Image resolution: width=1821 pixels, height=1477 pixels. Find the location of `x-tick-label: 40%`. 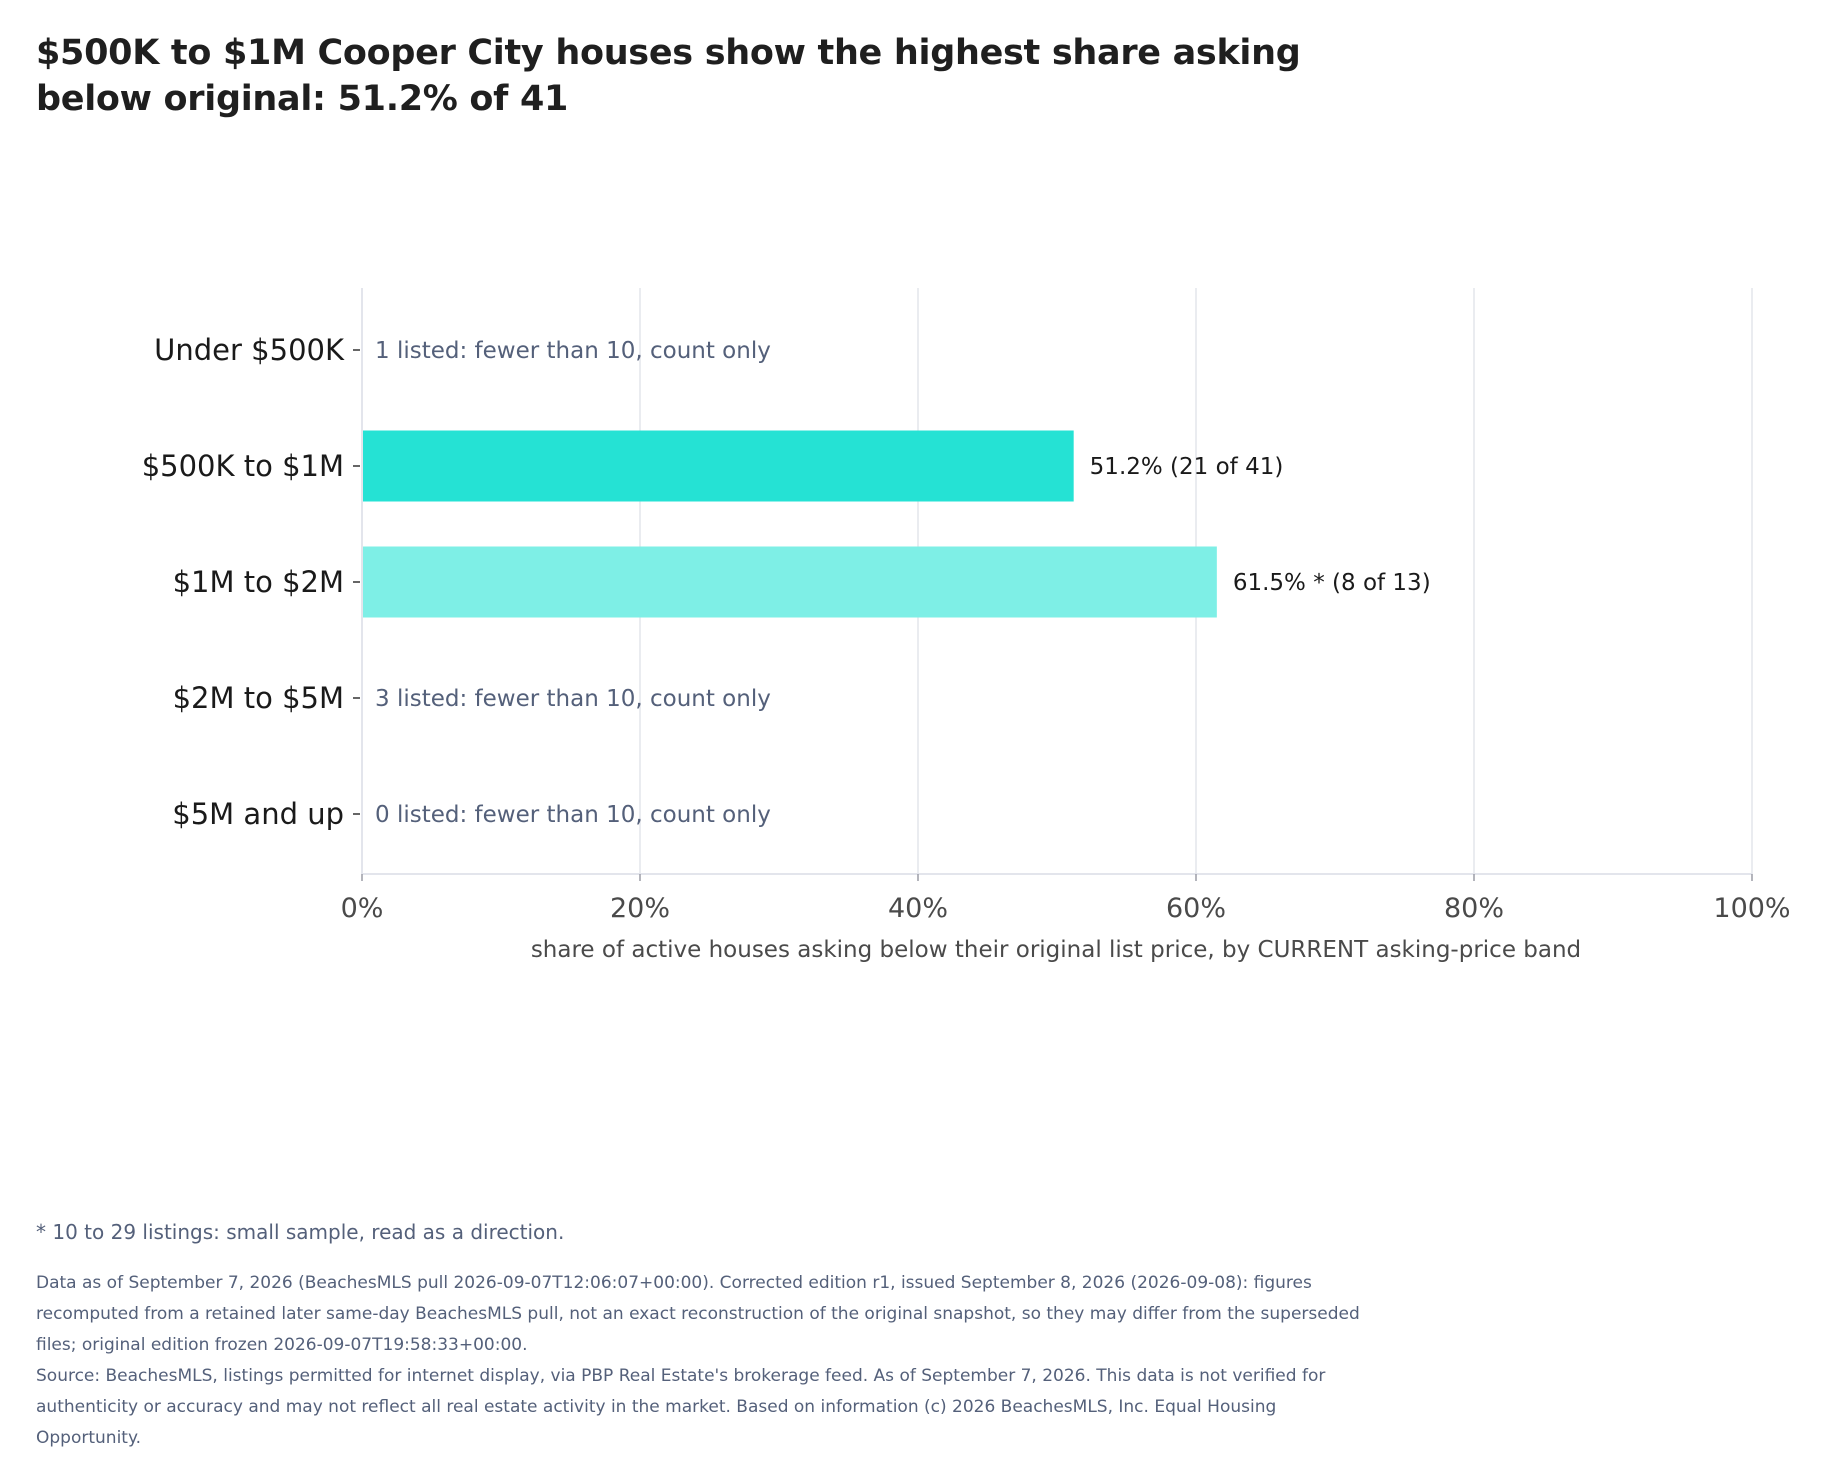

x-tick-label: 40% is located at coordinates (918, 908).